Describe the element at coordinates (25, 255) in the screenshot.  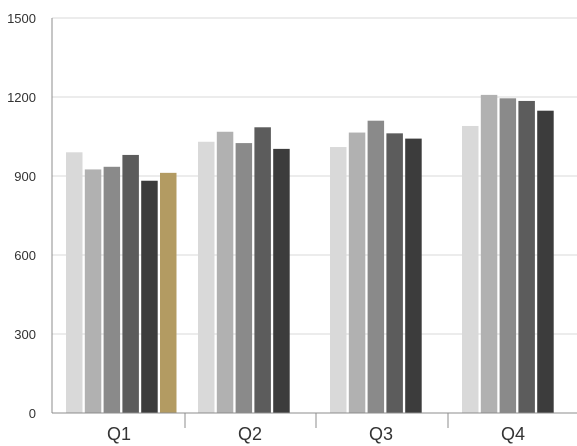
I see `y-tick-label: 600` at that location.